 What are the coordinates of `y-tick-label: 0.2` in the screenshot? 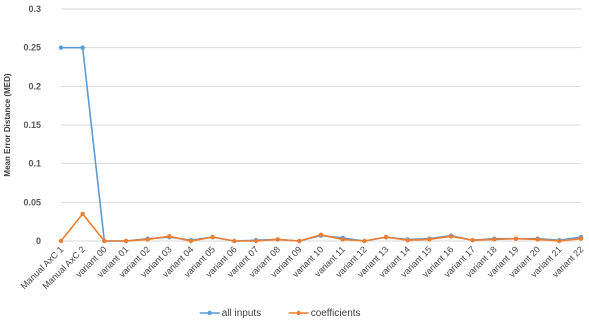 It's located at (34, 86).